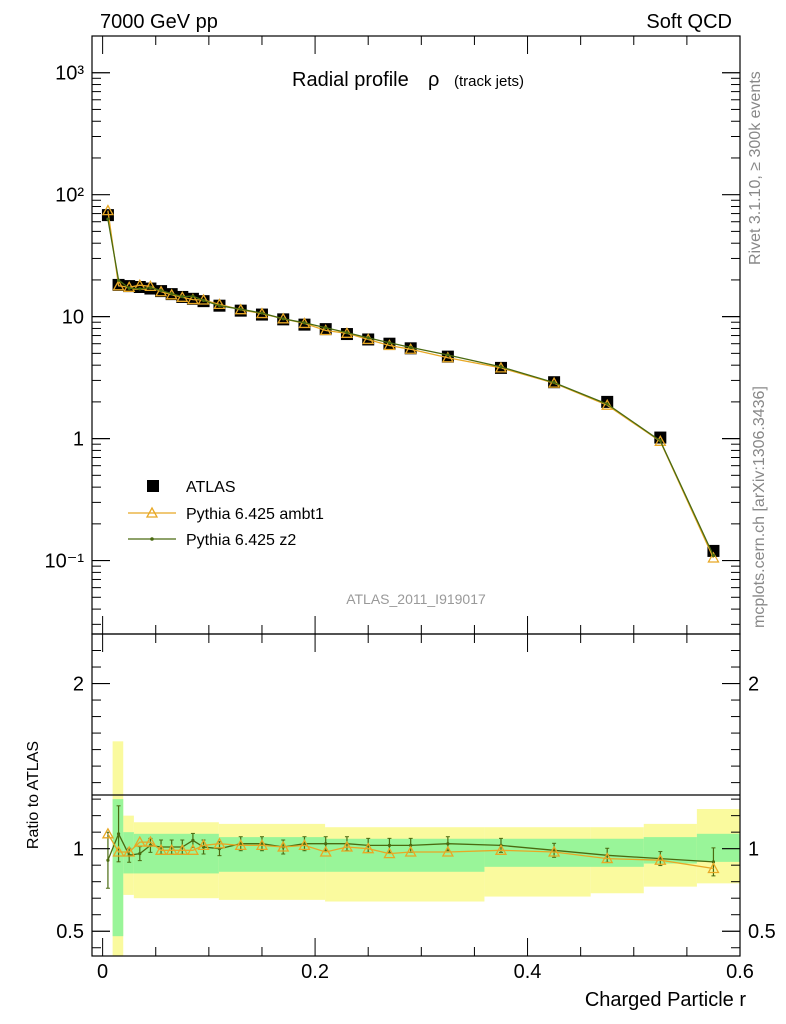 The image size is (786, 1024). I want to click on legend-ambt1-marker, so click(152, 512).